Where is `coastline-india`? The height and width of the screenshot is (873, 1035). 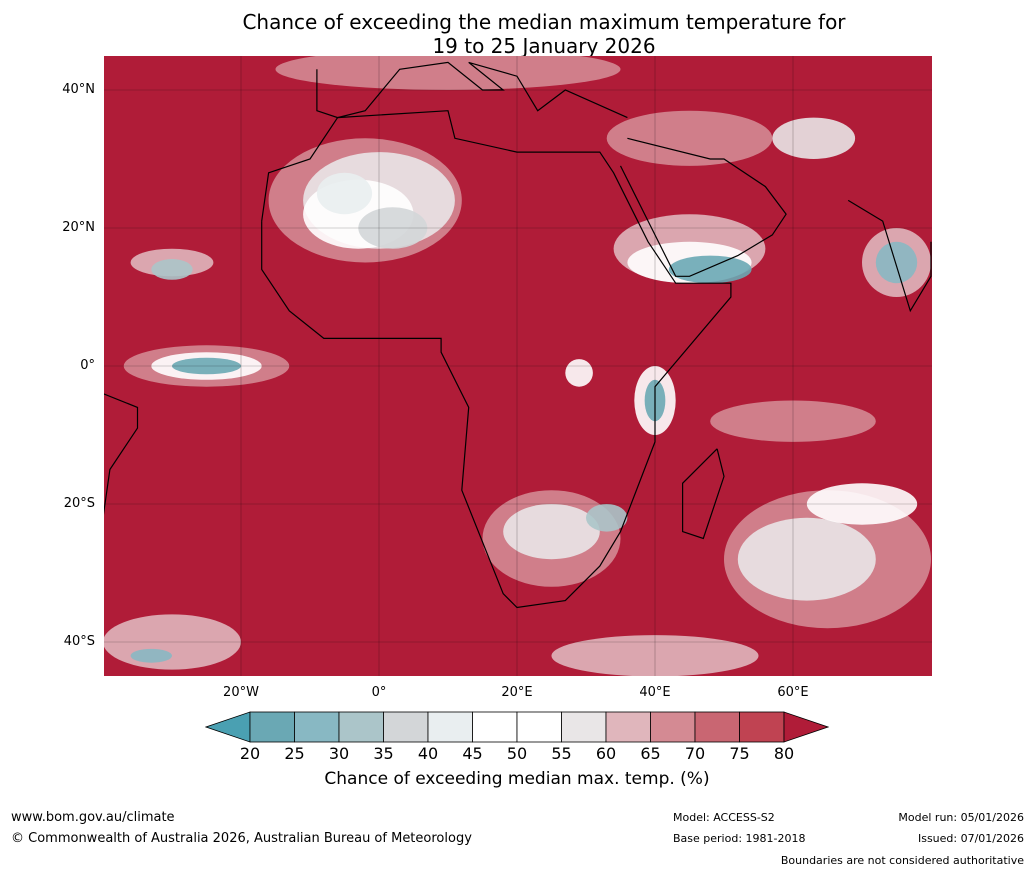
coastline-india is located at coordinates (889, 256).